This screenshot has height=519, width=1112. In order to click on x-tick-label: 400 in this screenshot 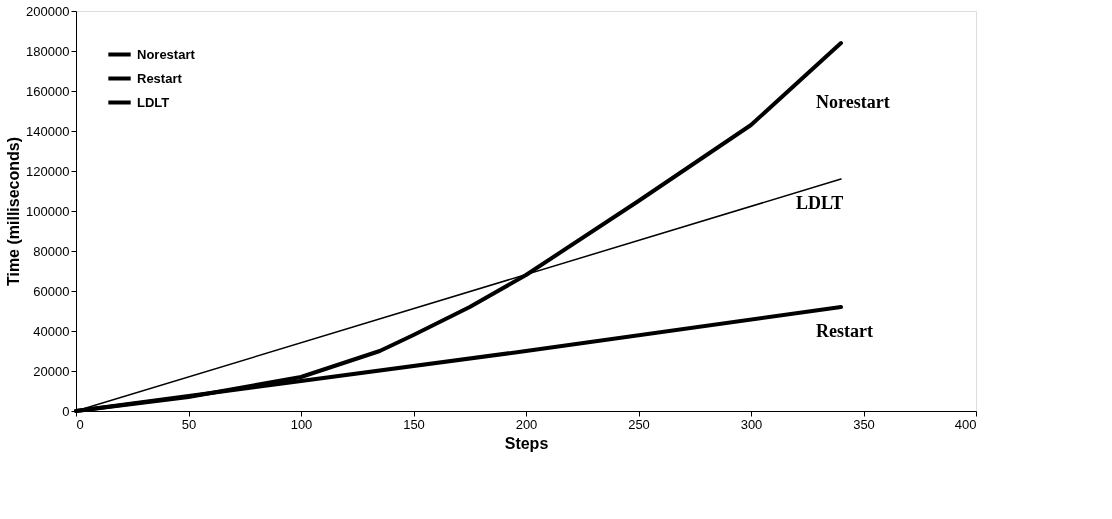, I will do `click(965, 424)`.